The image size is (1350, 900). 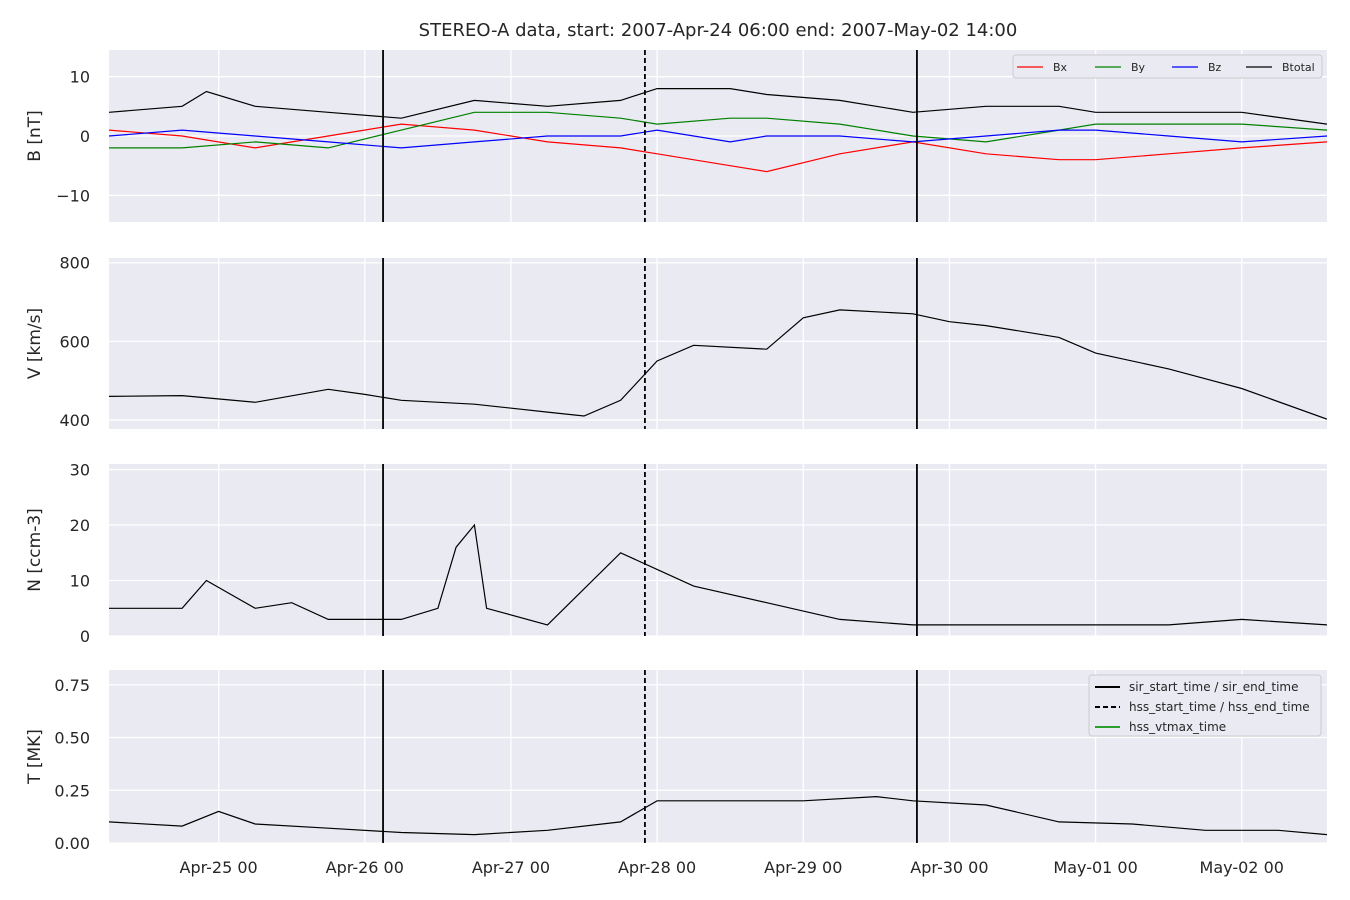 What do you see at coordinates (73, 195) in the screenshot?
I see `y-tick-label: −10` at bounding box center [73, 195].